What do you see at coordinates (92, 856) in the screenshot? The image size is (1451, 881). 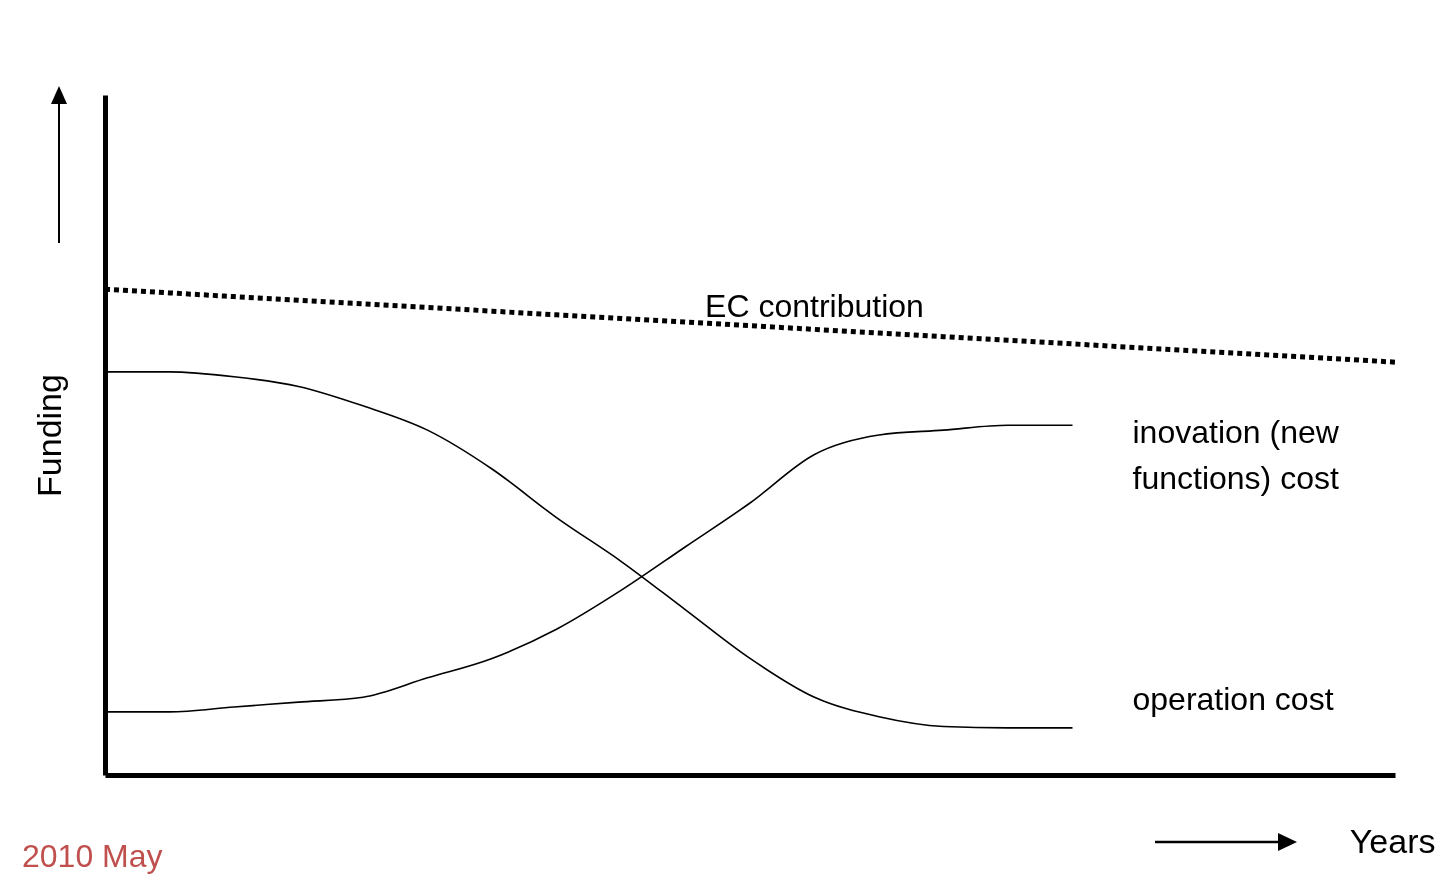 I see `text: 2010 May` at bounding box center [92, 856].